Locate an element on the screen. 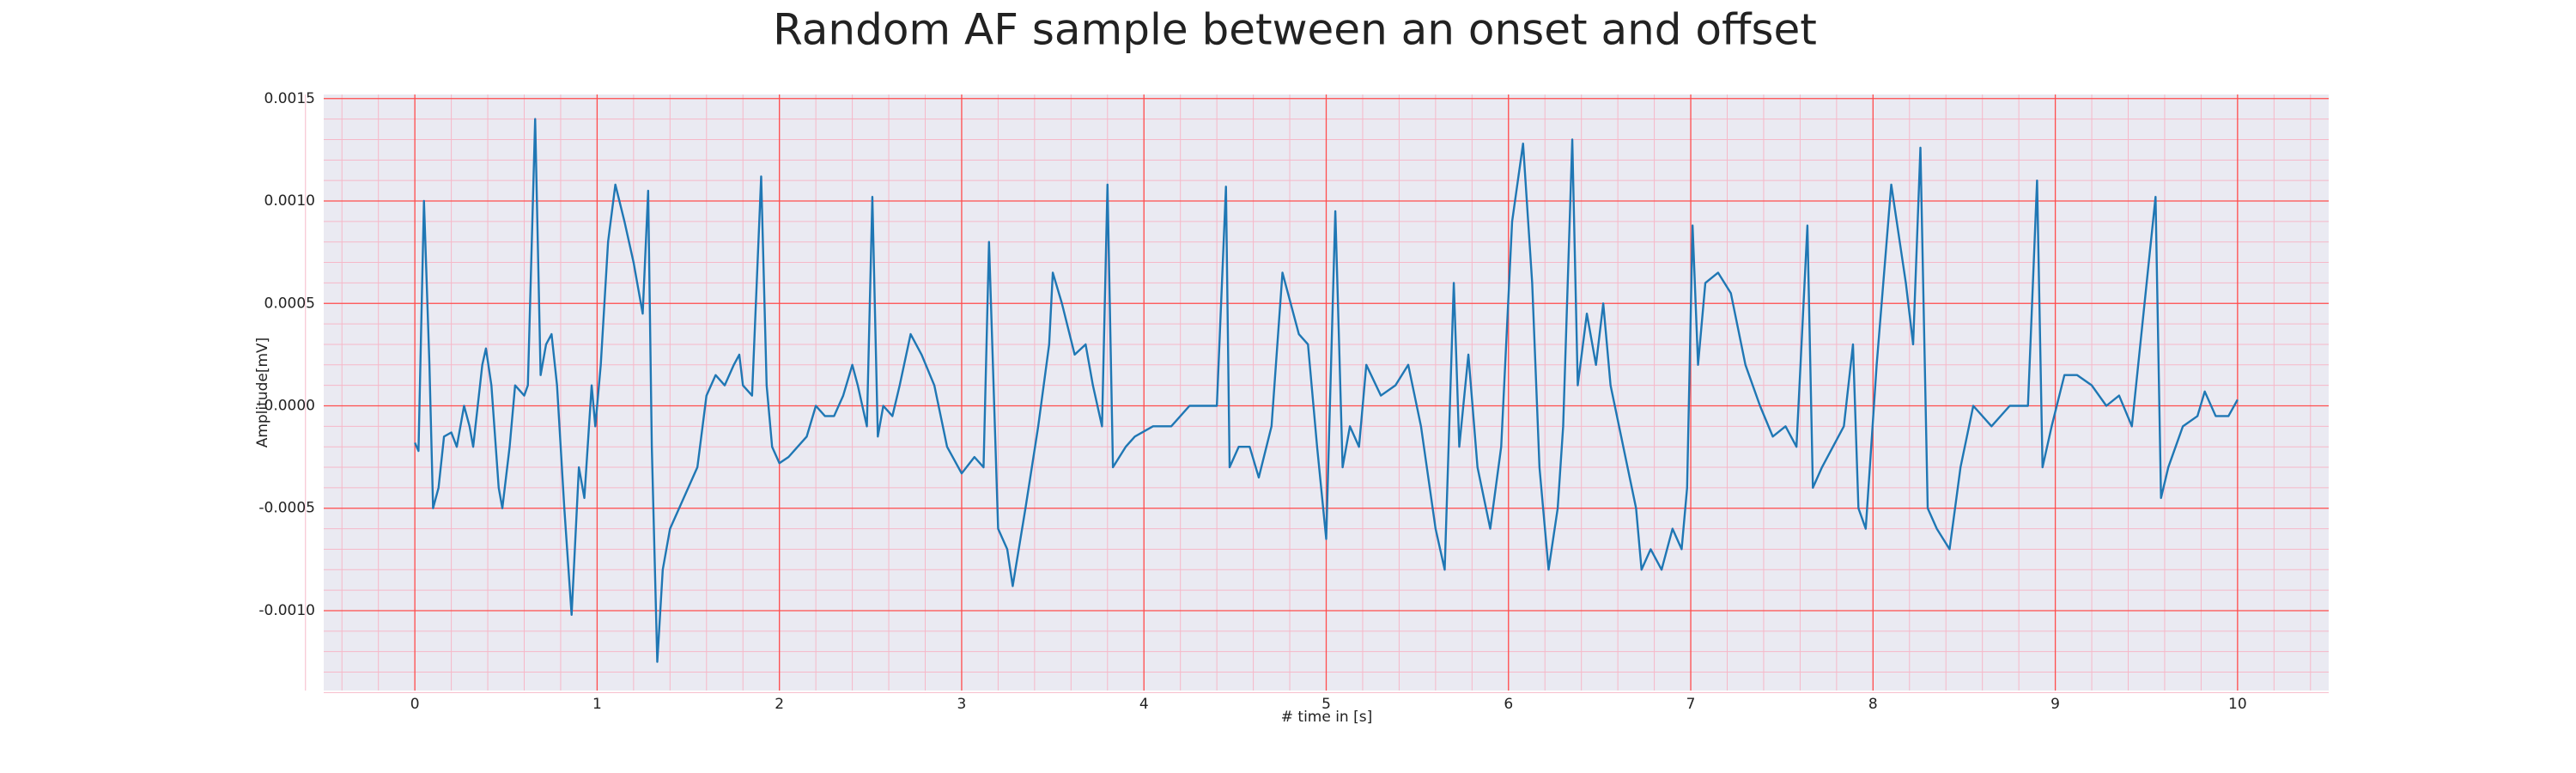  x-axis-label: # time in [s] is located at coordinates (1327, 717).